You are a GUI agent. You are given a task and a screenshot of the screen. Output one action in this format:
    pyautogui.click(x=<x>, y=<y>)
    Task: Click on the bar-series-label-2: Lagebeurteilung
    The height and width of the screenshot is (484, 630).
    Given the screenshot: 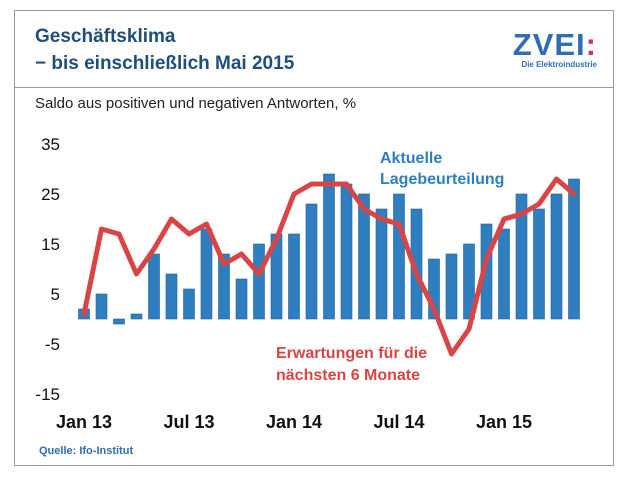 What is the action you would take?
    pyautogui.click(x=442, y=179)
    